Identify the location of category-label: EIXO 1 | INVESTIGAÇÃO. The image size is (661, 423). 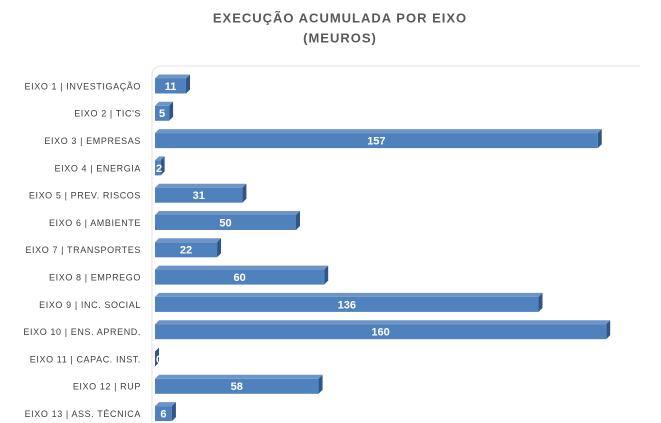
(83, 86).